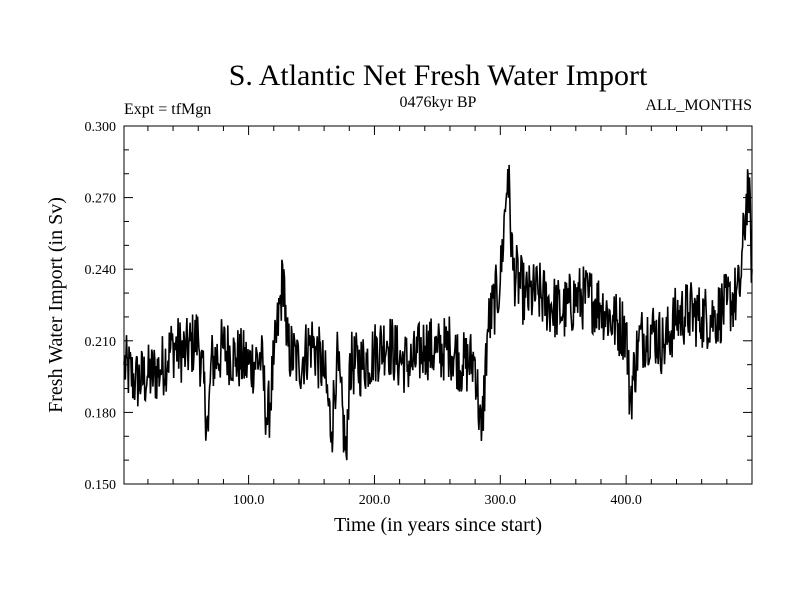 The image size is (800, 600). I want to click on x-tick-label: 100.0, so click(249, 500).